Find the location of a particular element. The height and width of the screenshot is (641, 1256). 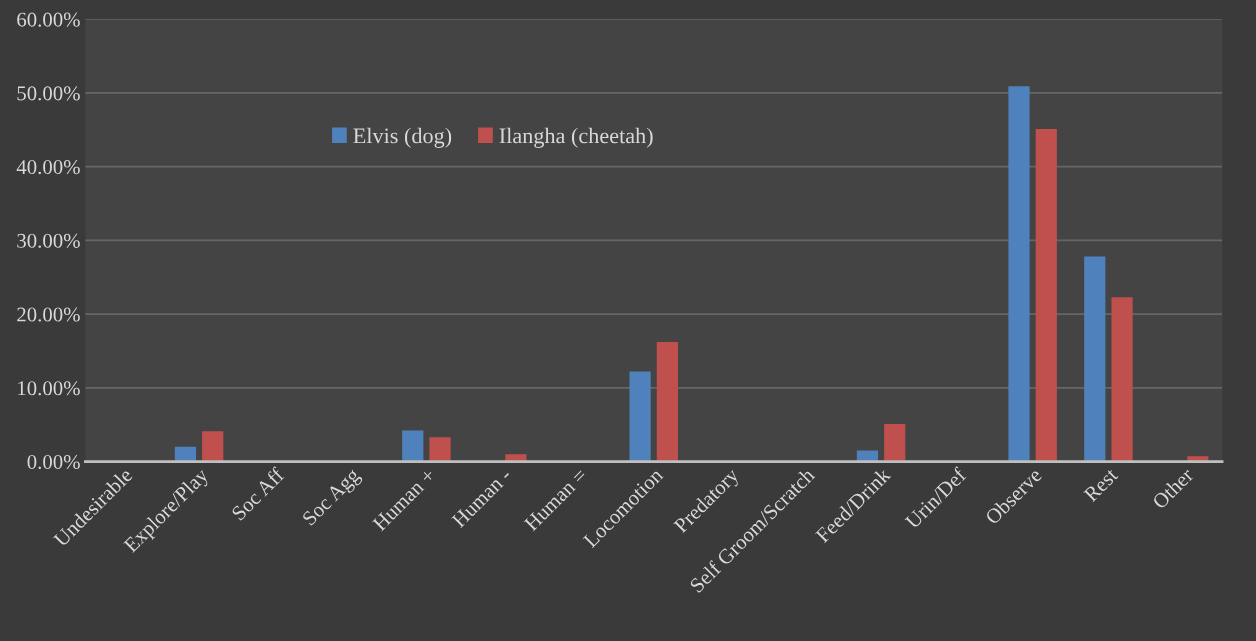

y-tick-label: 50.00% is located at coordinates (48, 93).